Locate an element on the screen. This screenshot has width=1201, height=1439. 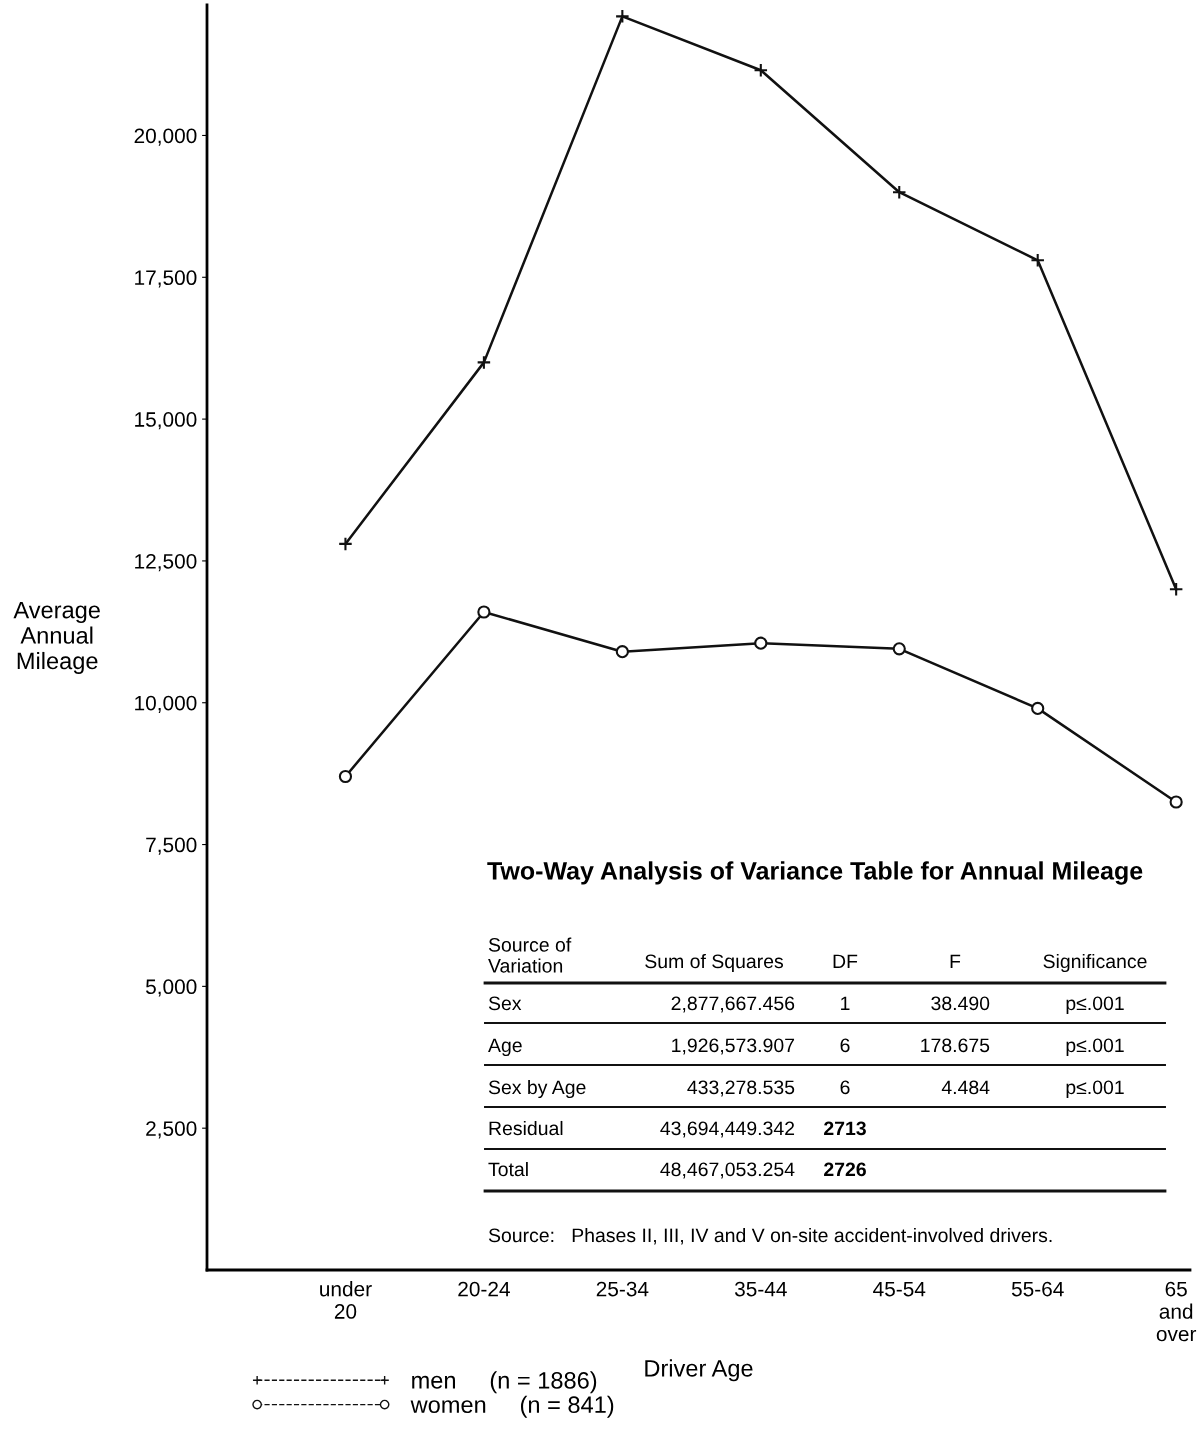
y-tick-label: 15,000 is located at coordinates (166, 421).